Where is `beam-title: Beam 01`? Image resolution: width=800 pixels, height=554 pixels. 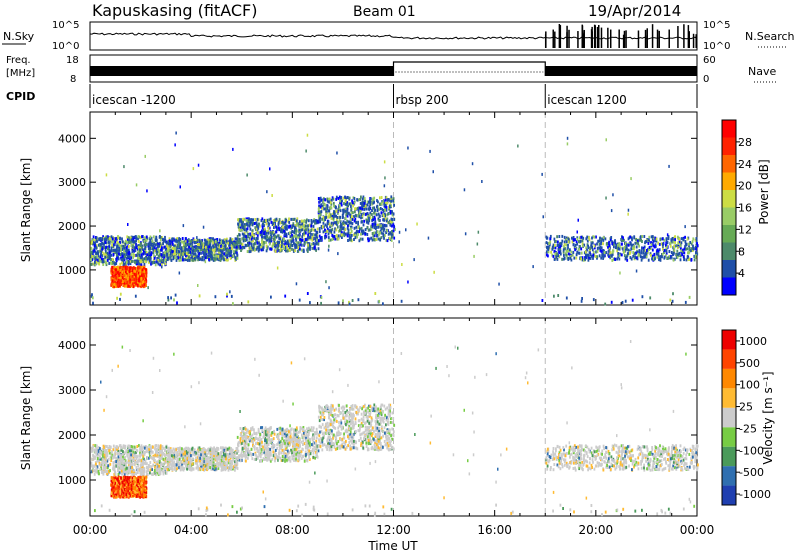 beam-title: Beam 01 is located at coordinates (384, 12).